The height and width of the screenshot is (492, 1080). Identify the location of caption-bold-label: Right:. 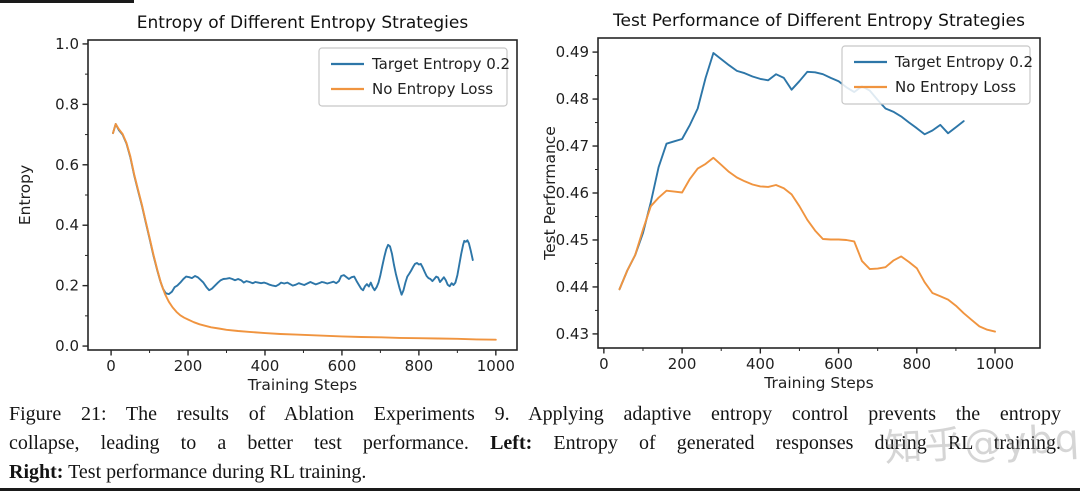
(36, 472).